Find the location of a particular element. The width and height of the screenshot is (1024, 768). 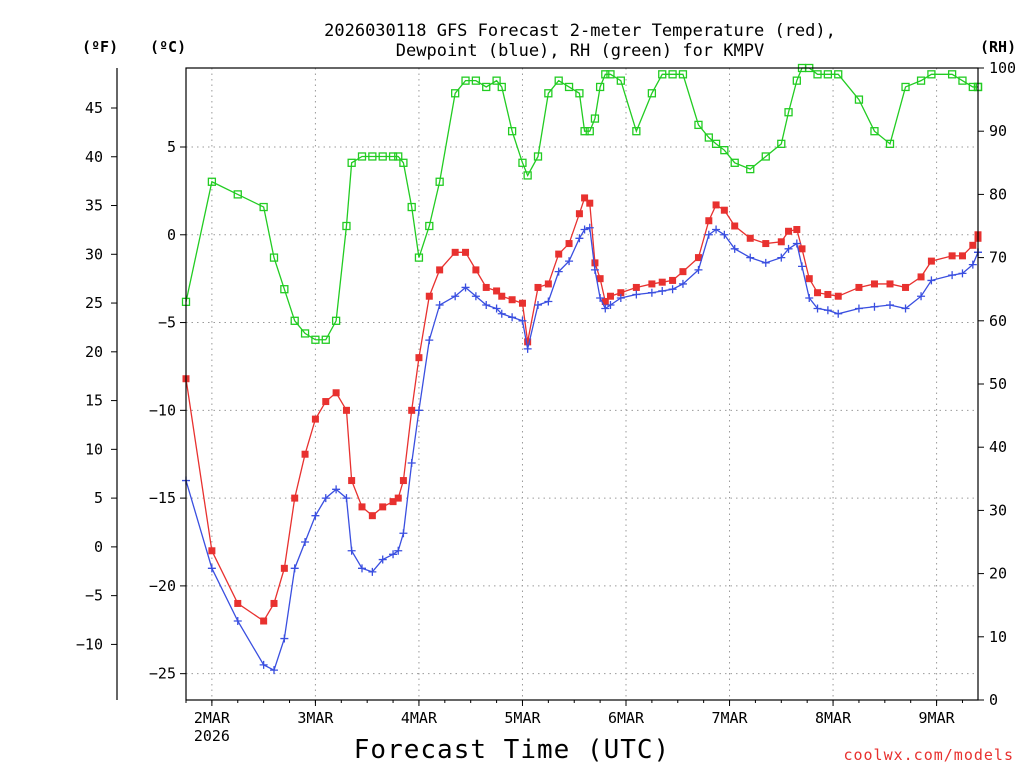

rh-tick-label: 10 is located at coordinates (998, 637).